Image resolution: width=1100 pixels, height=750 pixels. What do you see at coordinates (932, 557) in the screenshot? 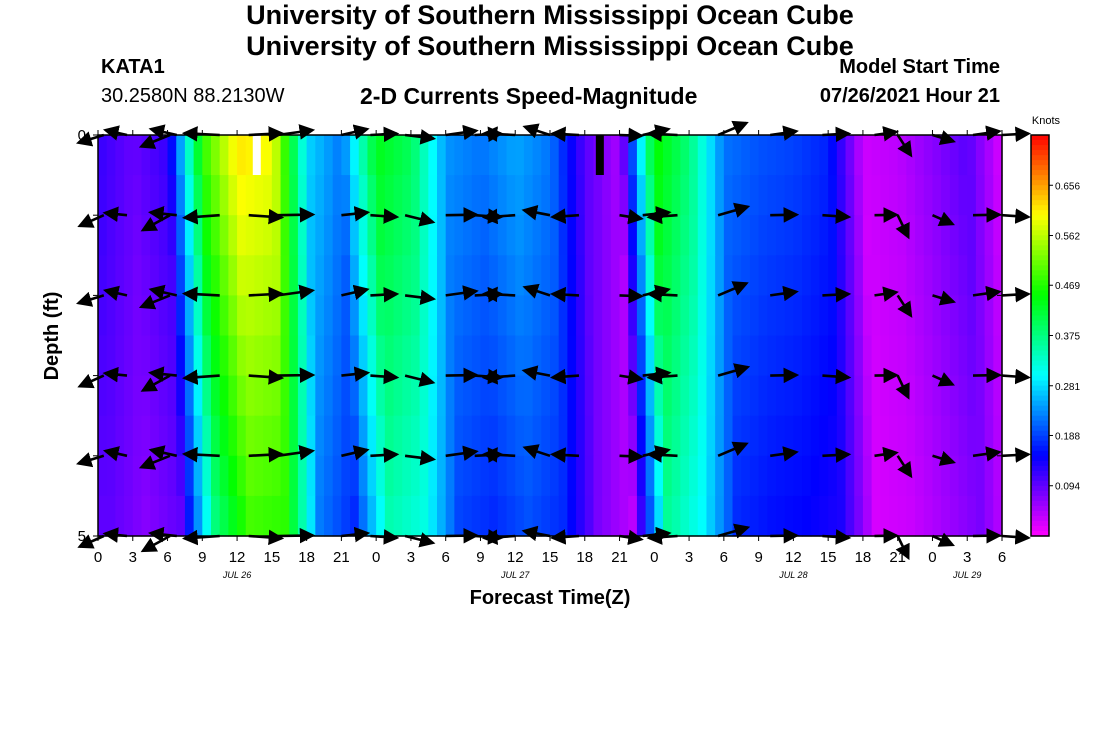
I see `x-tick-label: 0` at bounding box center [932, 557].